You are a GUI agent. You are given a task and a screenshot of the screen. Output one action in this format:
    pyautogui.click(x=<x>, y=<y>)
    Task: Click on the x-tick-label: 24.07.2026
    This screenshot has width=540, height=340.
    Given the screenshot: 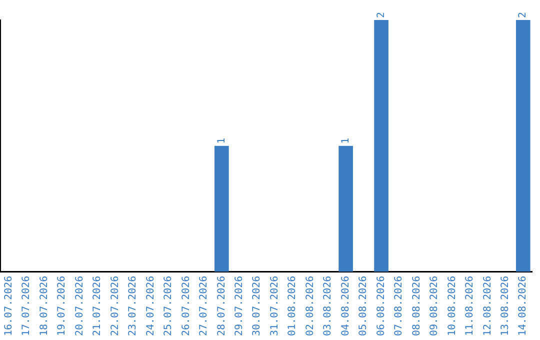 What is the action you would take?
    pyautogui.click(x=150, y=306)
    